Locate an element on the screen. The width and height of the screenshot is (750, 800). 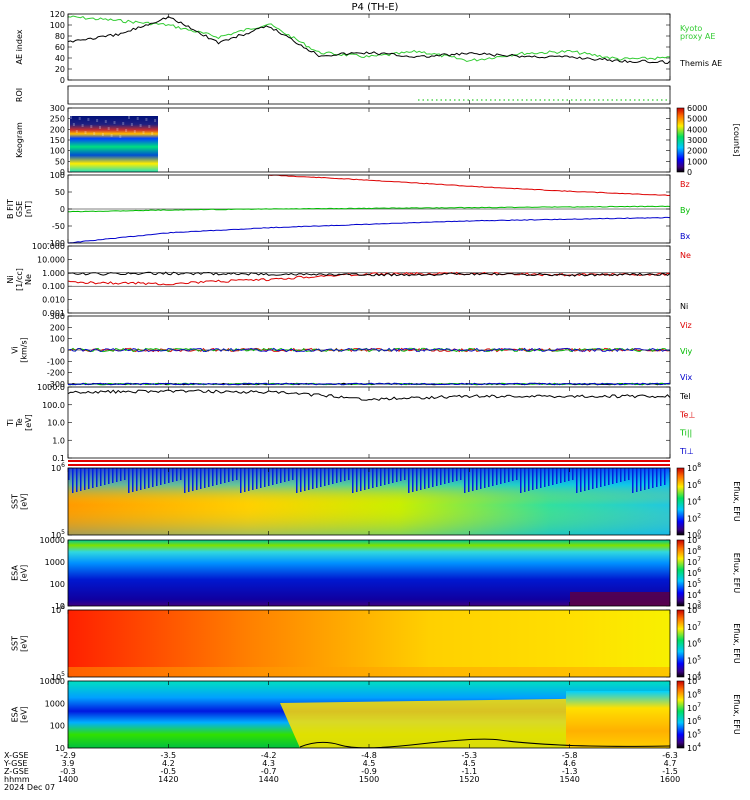
y-tick-label: 200 is located at coordinates (57, 129).